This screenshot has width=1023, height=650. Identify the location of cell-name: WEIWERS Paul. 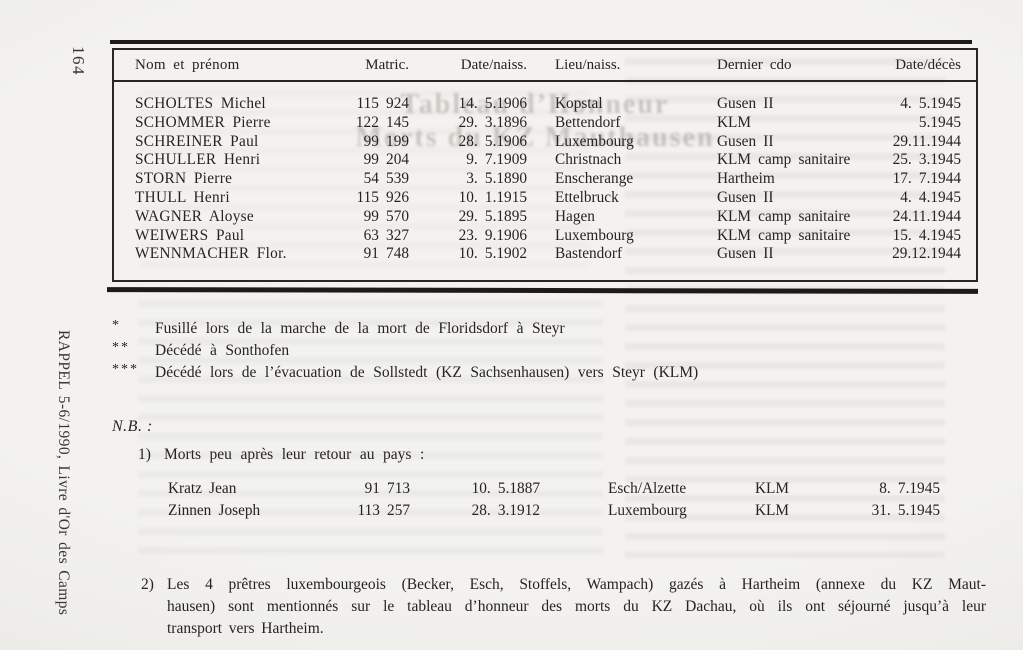
(190, 235).